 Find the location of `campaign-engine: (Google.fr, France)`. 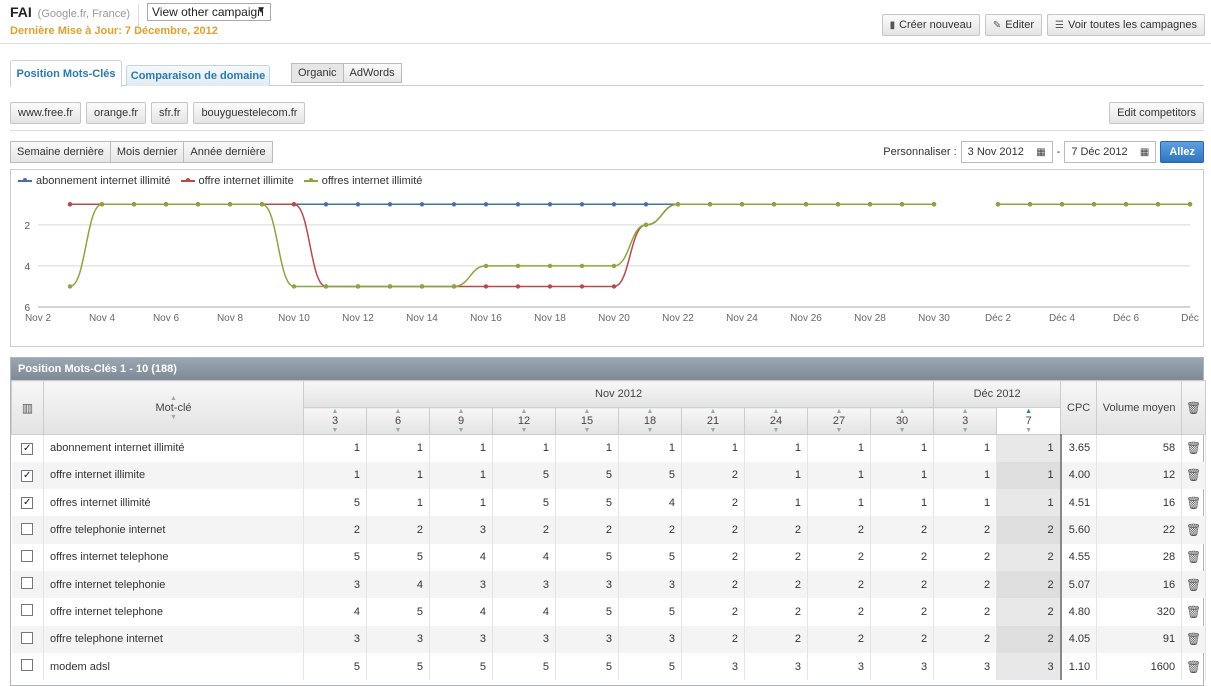

campaign-engine: (Google.fr, France) is located at coordinates (83, 14).